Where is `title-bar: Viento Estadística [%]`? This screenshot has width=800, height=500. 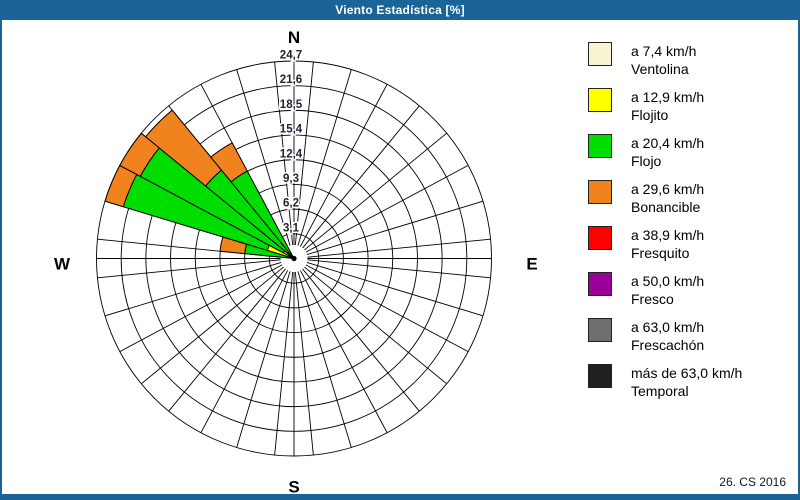 title-bar: Viento Estadística [%] is located at coordinates (400, 10).